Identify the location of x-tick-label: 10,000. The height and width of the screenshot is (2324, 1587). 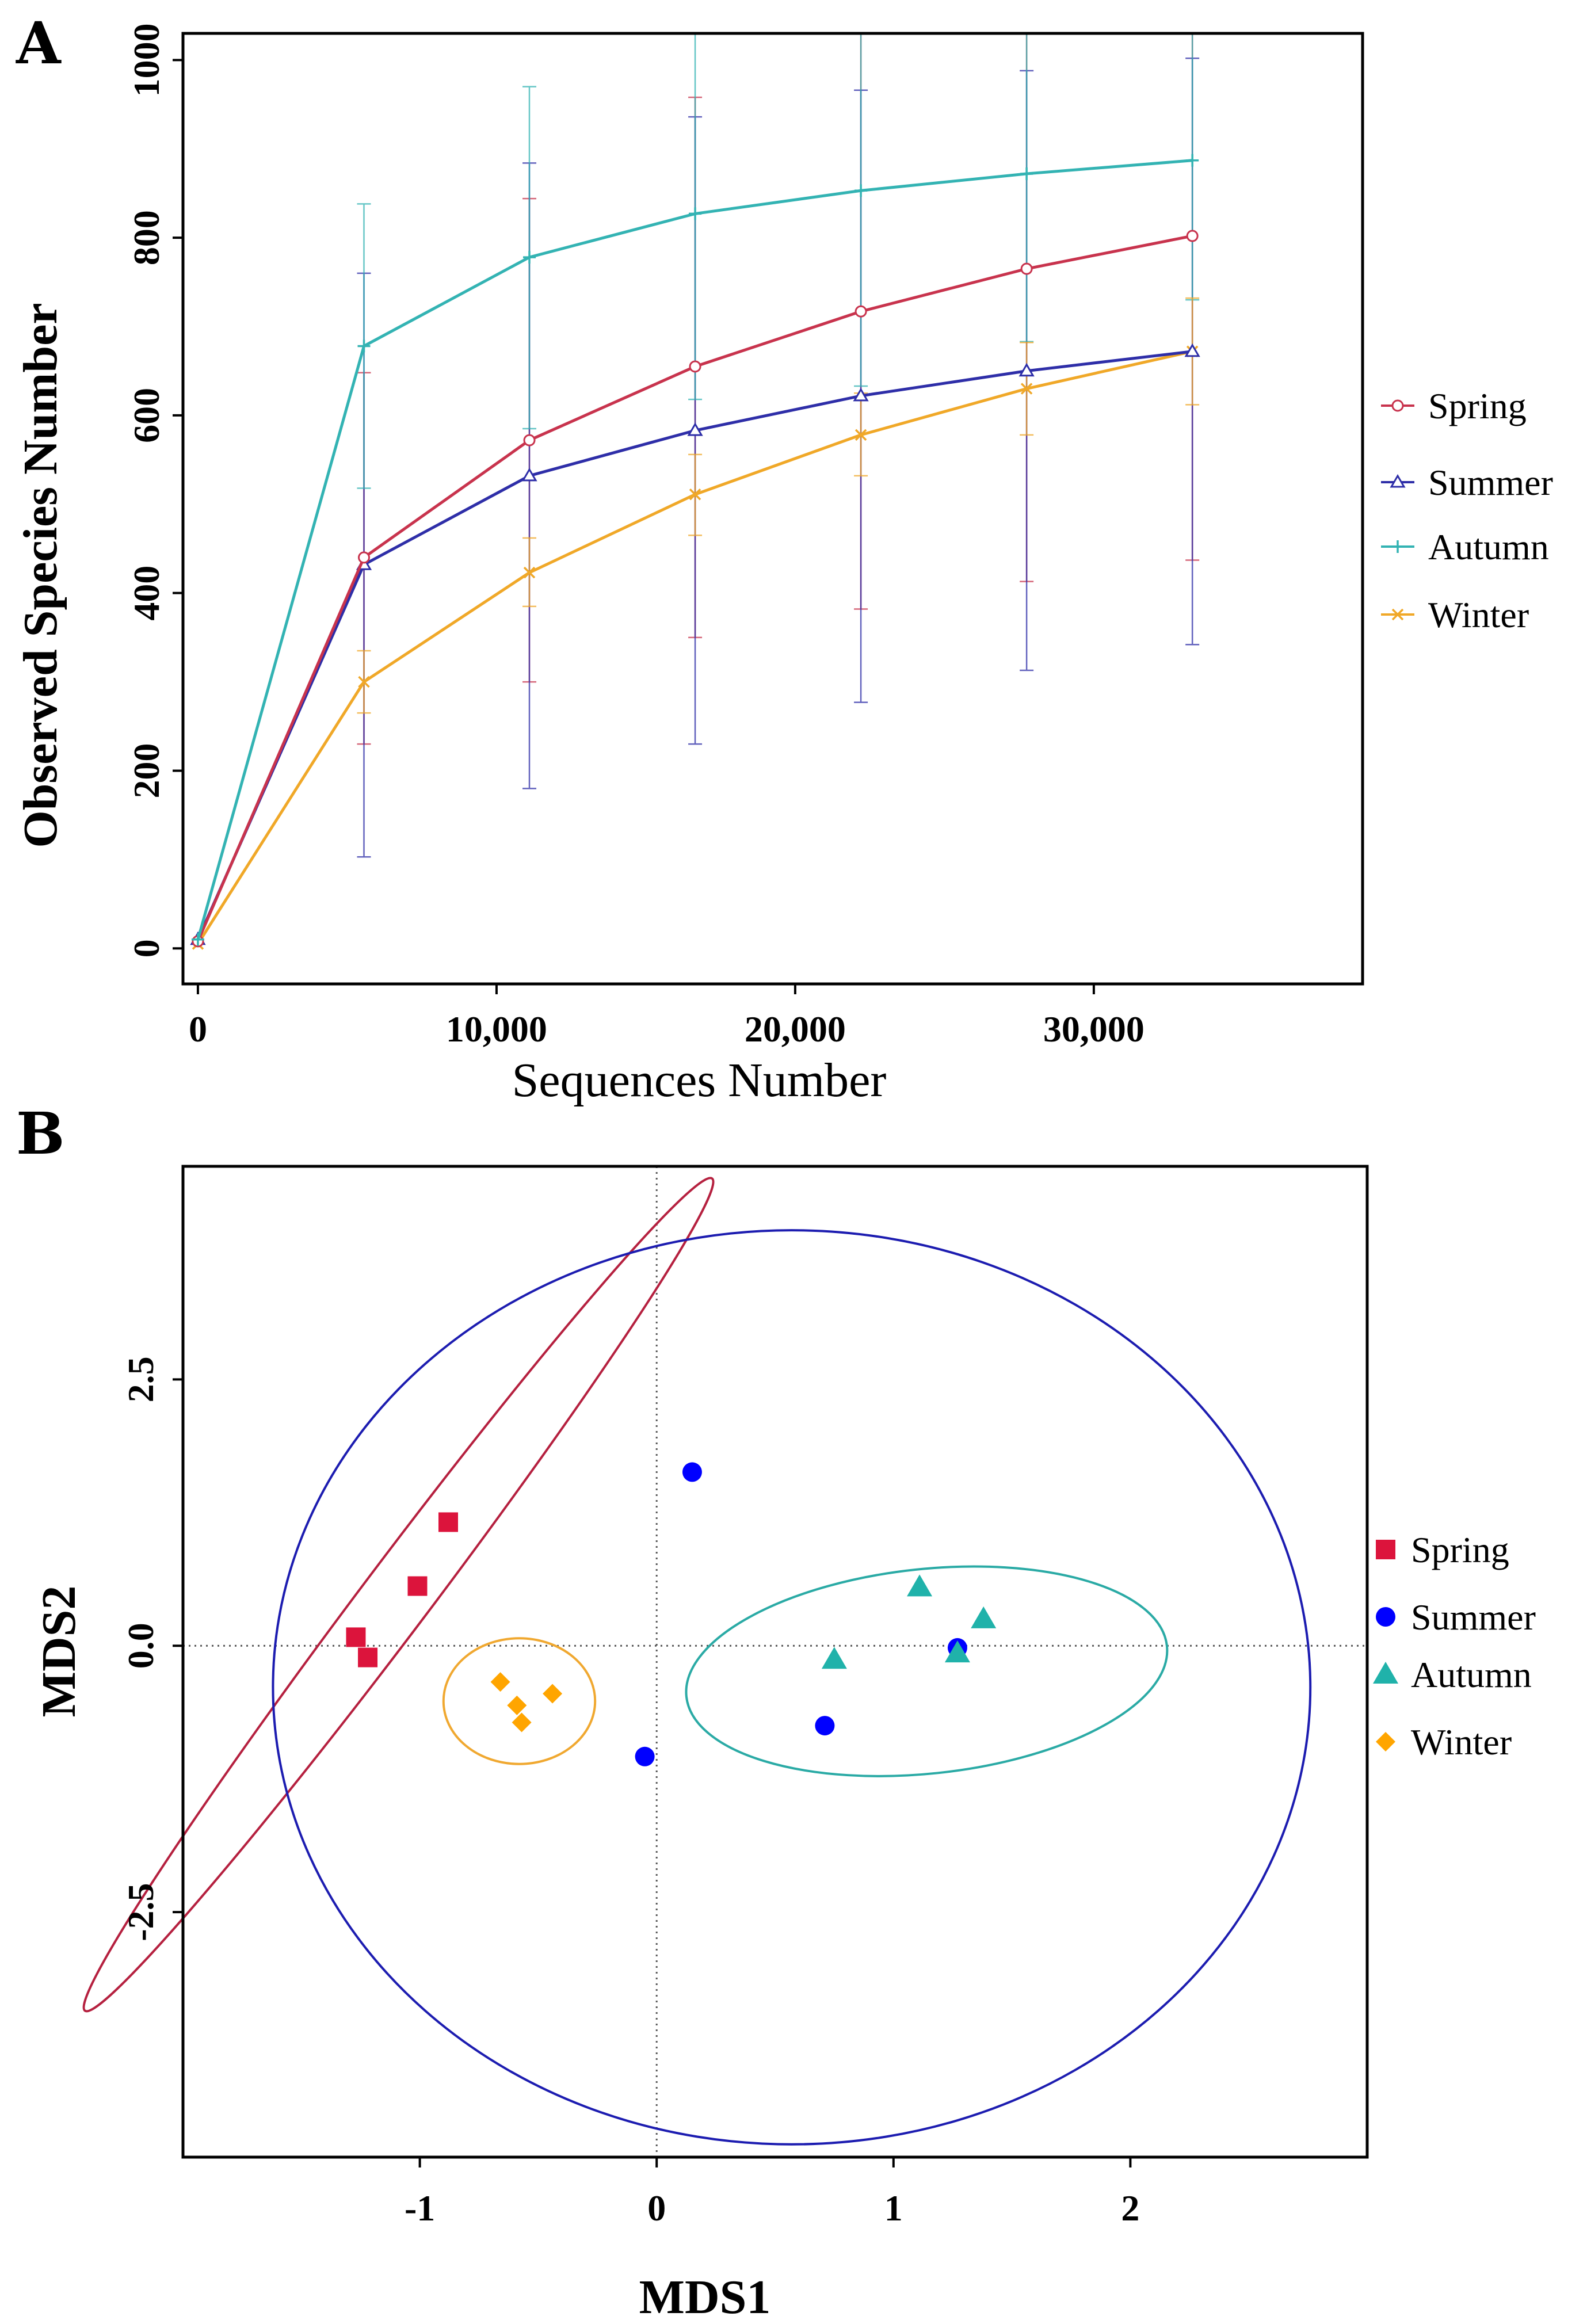
(496, 1029).